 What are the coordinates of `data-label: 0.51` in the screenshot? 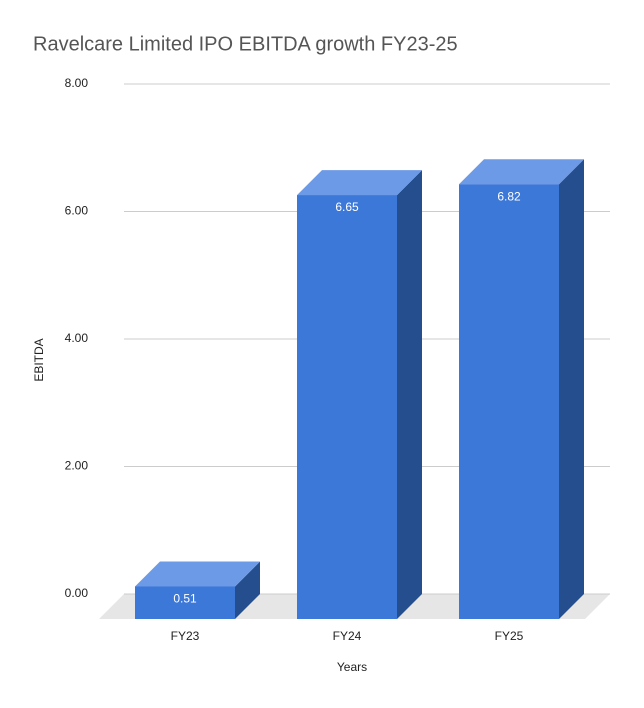 It's located at (185, 599).